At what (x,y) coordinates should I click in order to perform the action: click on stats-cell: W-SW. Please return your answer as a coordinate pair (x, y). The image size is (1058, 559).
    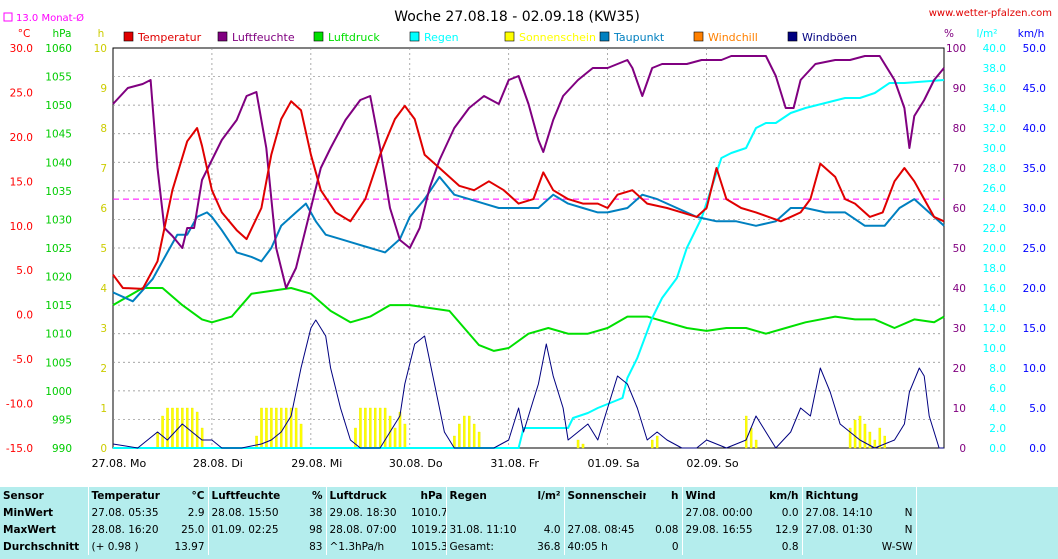
    Looking at the image, I should click on (897, 546).